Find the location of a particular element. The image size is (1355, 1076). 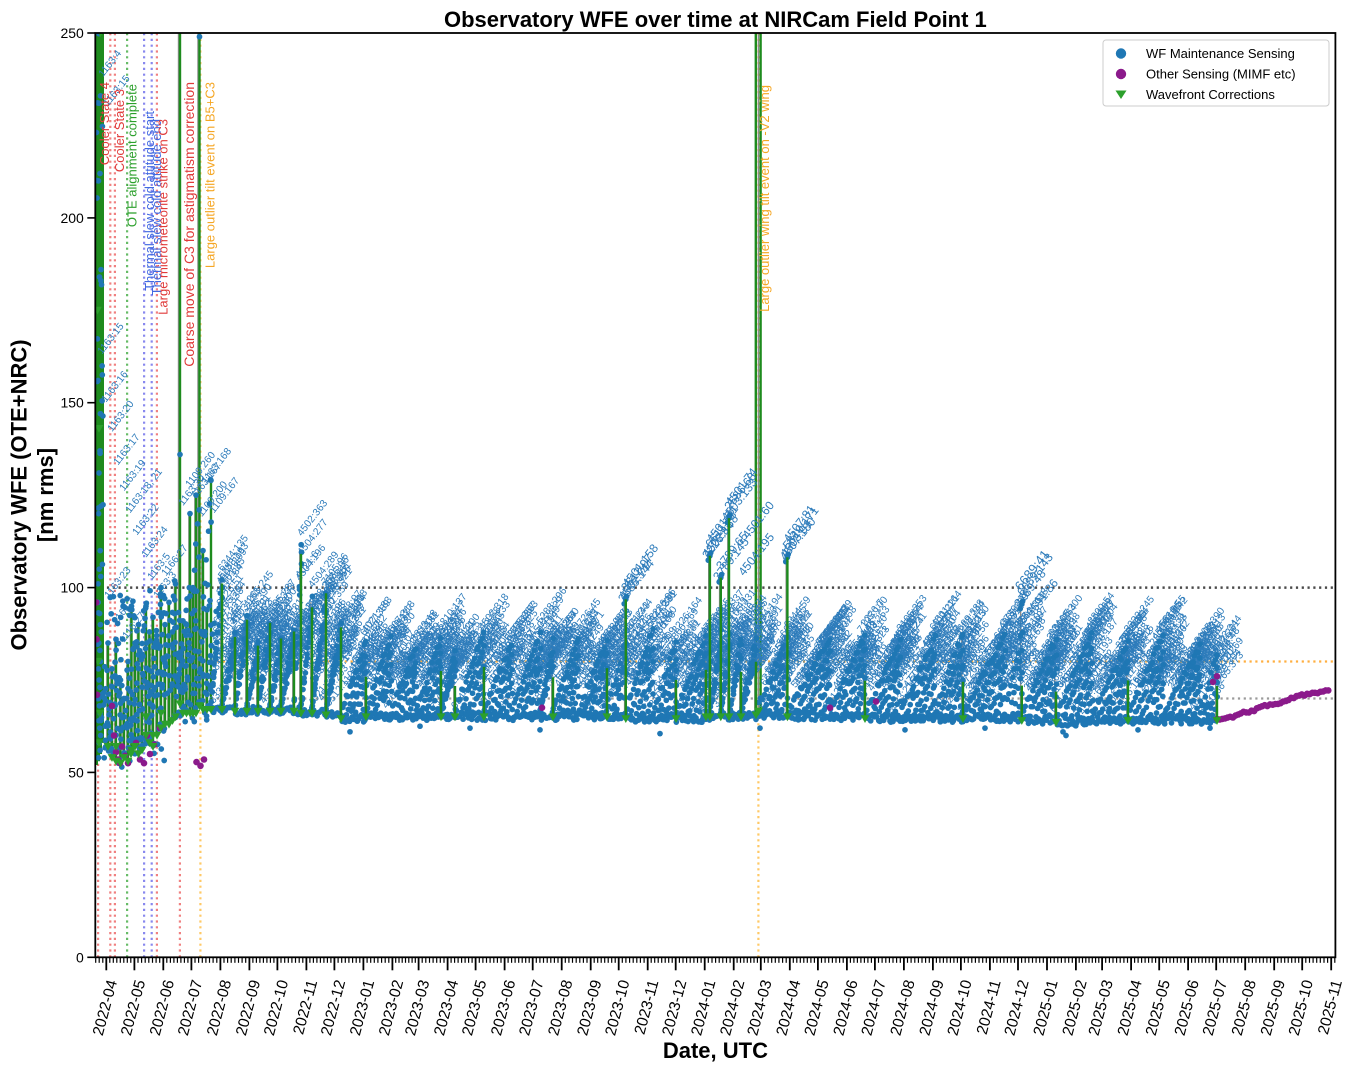

svg-text: Observatory WFE (OTE+NRC) is located at coordinates (19, 494).